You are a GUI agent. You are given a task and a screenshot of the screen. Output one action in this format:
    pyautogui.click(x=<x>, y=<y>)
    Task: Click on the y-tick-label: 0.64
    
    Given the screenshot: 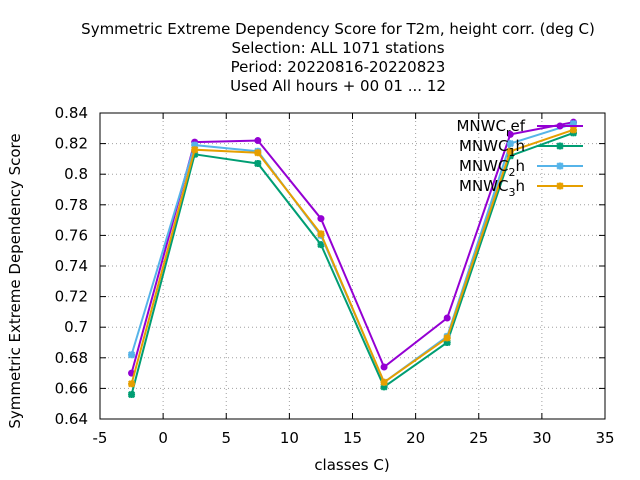 What is the action you would take?
    pyautogui.click(x=71, y=419)
    